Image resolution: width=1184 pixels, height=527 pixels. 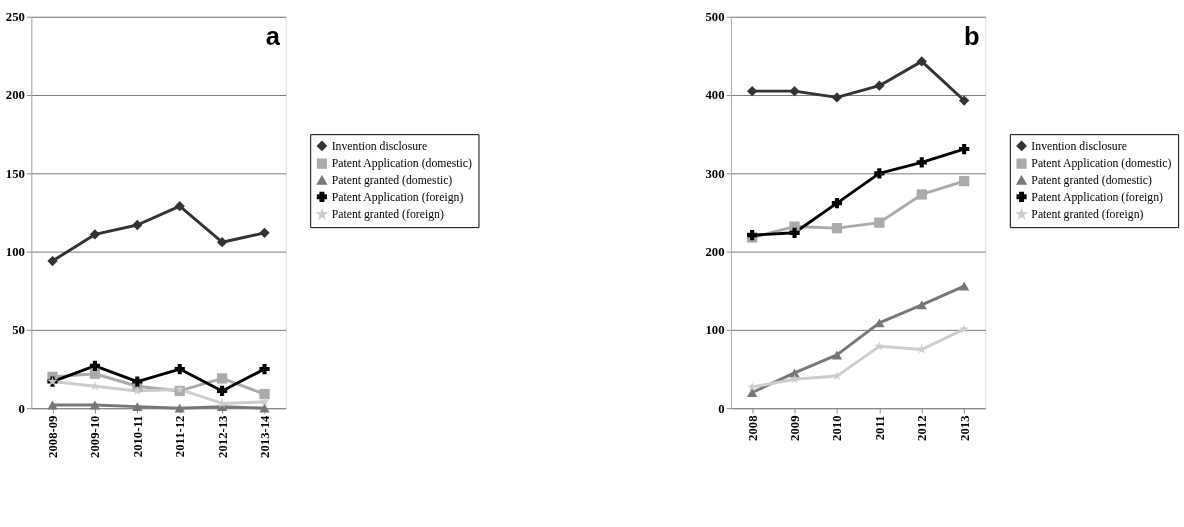 What do you see at coordinates (95, 436) in the screenshot?
I see `x-tick-label: 2009-10` at bounding box center [95, 436].